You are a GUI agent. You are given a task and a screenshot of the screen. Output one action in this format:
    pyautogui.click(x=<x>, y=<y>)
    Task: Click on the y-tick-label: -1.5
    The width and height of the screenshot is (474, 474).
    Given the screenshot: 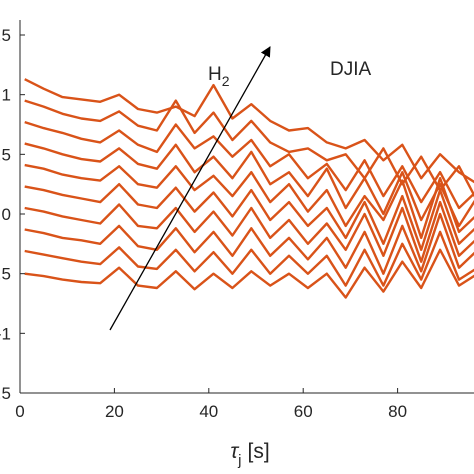 What is the action you would take?
    pyautogui.click(x=5, y=393)
    